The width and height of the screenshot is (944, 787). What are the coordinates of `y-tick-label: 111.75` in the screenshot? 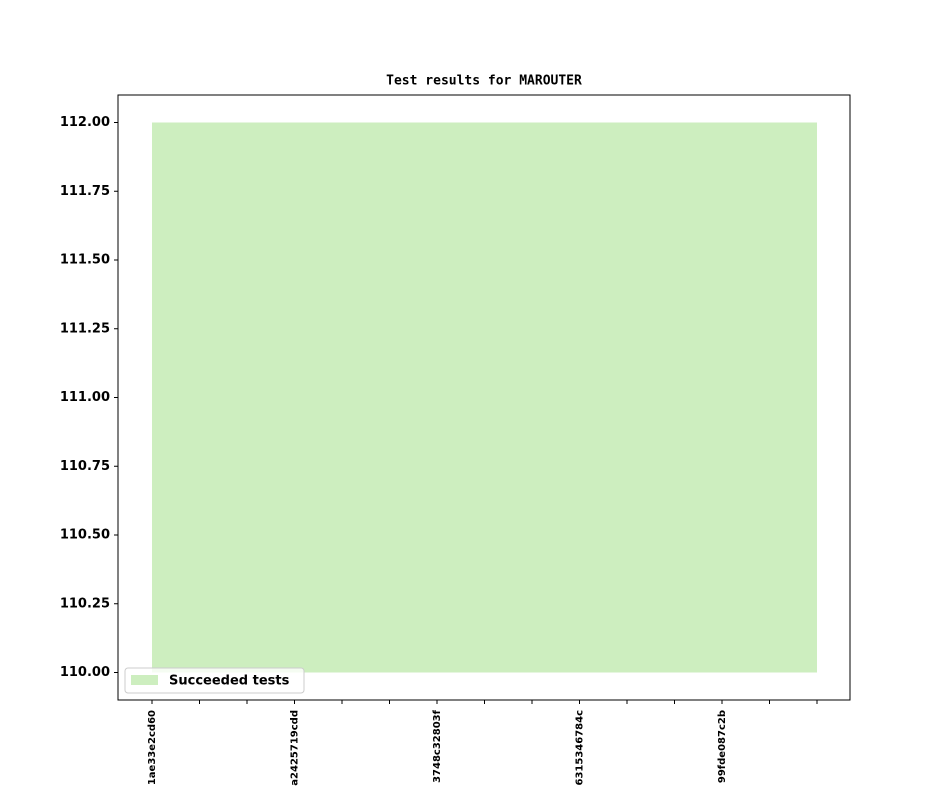 It's located at (85, 191).